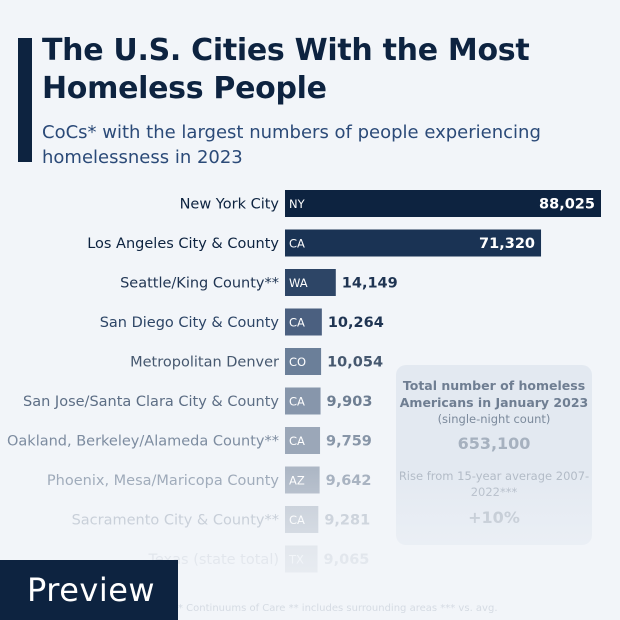 The height and width of the screenshot is (620, 620). Describe the element at coordinates (494, 517) in the screenshot. I see `summary-rise-value: +10%` at that location.